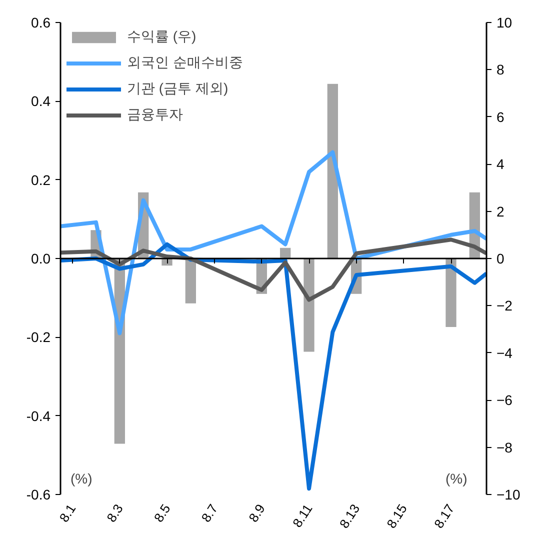  Describe the element at coordinates (185, 63) in the screenshot. I see `legend-label: 외국인 순매수비중` at that location.